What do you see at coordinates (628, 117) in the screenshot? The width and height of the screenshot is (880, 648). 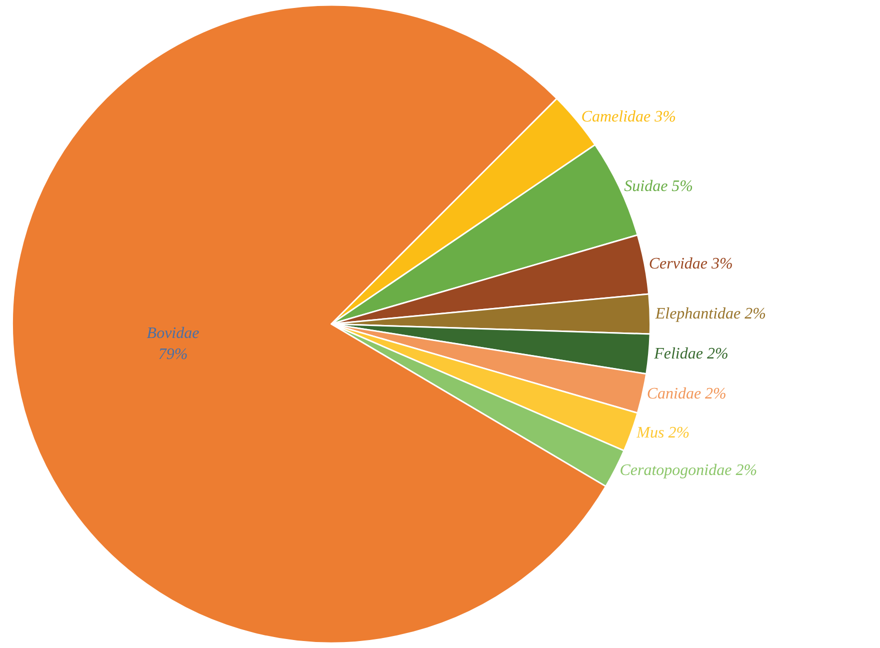 I see `slice-label: Camelidae 3%` at bounding box center [628, 117].